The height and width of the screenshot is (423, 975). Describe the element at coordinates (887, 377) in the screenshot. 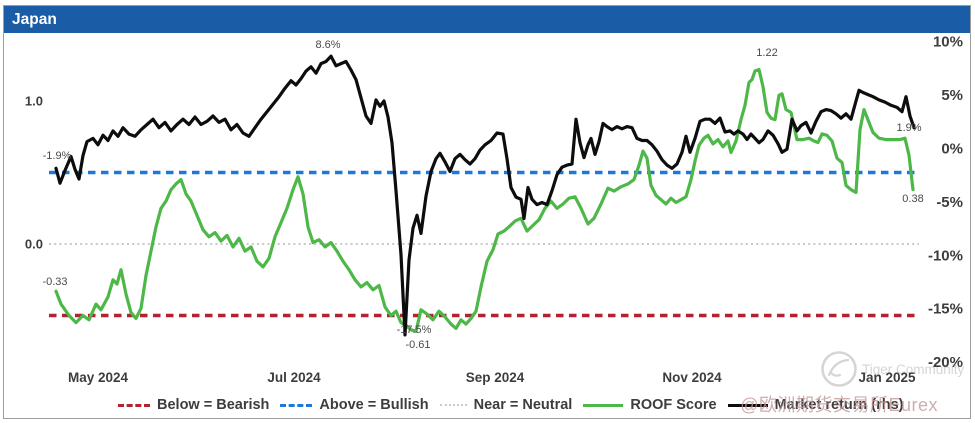

I see `x-axis-tick: Jan 2025` at that location.